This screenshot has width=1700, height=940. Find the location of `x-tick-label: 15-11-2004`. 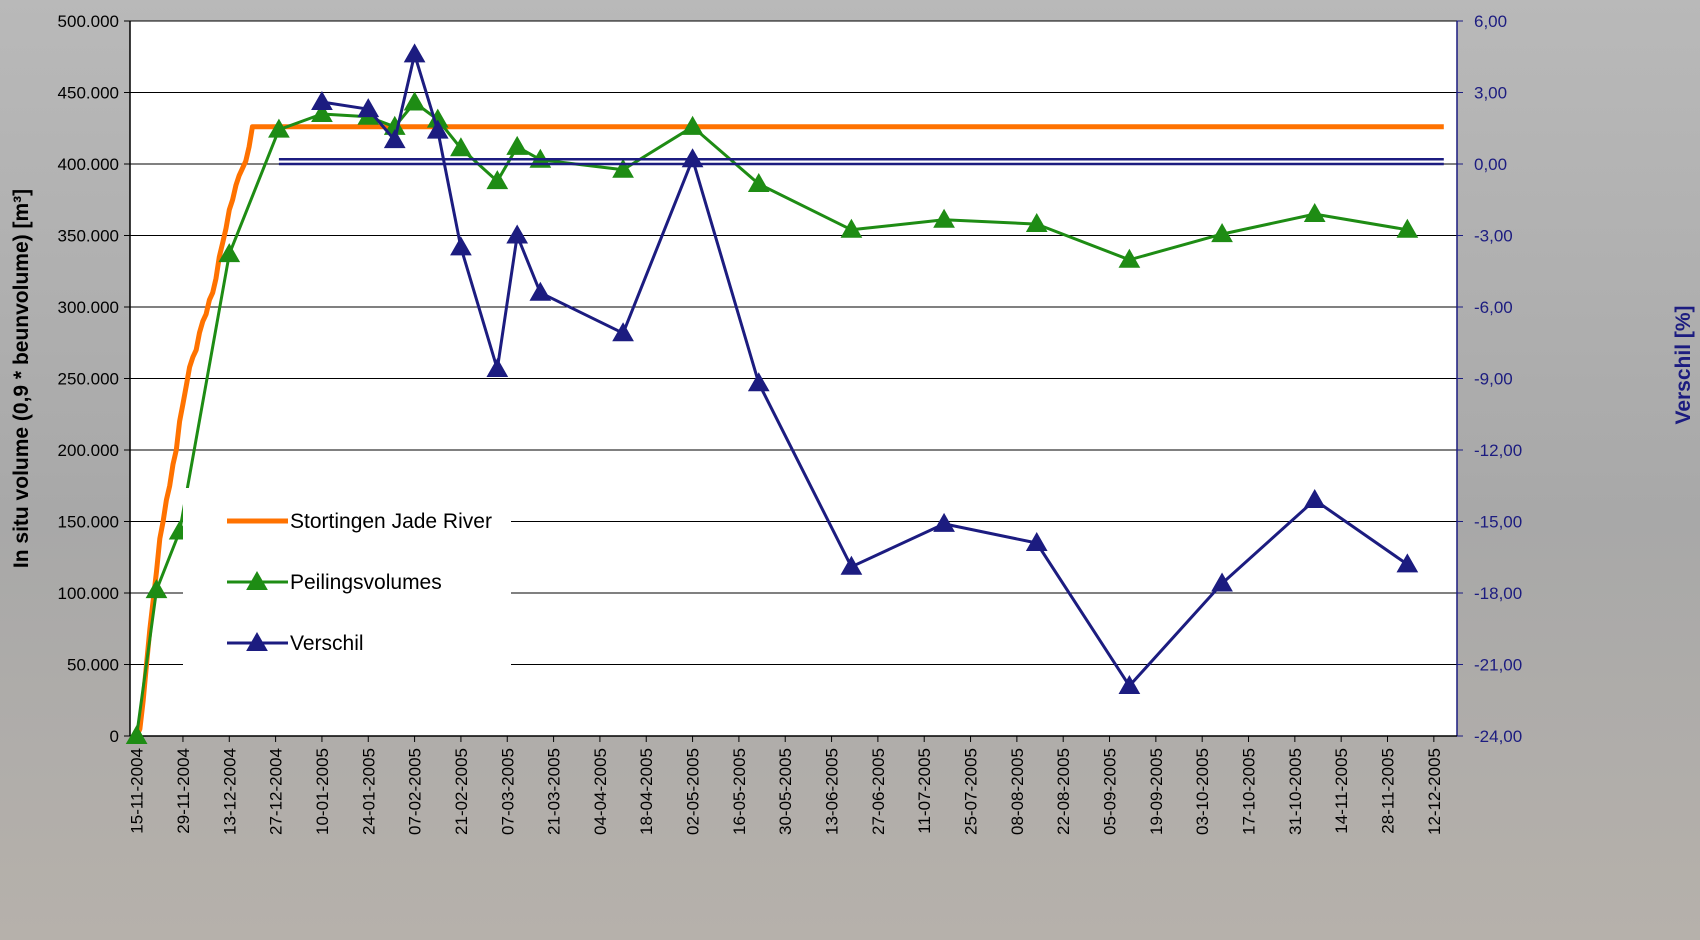

x-tick-label: 15-11-2004 is located at coordinates (137, 791).